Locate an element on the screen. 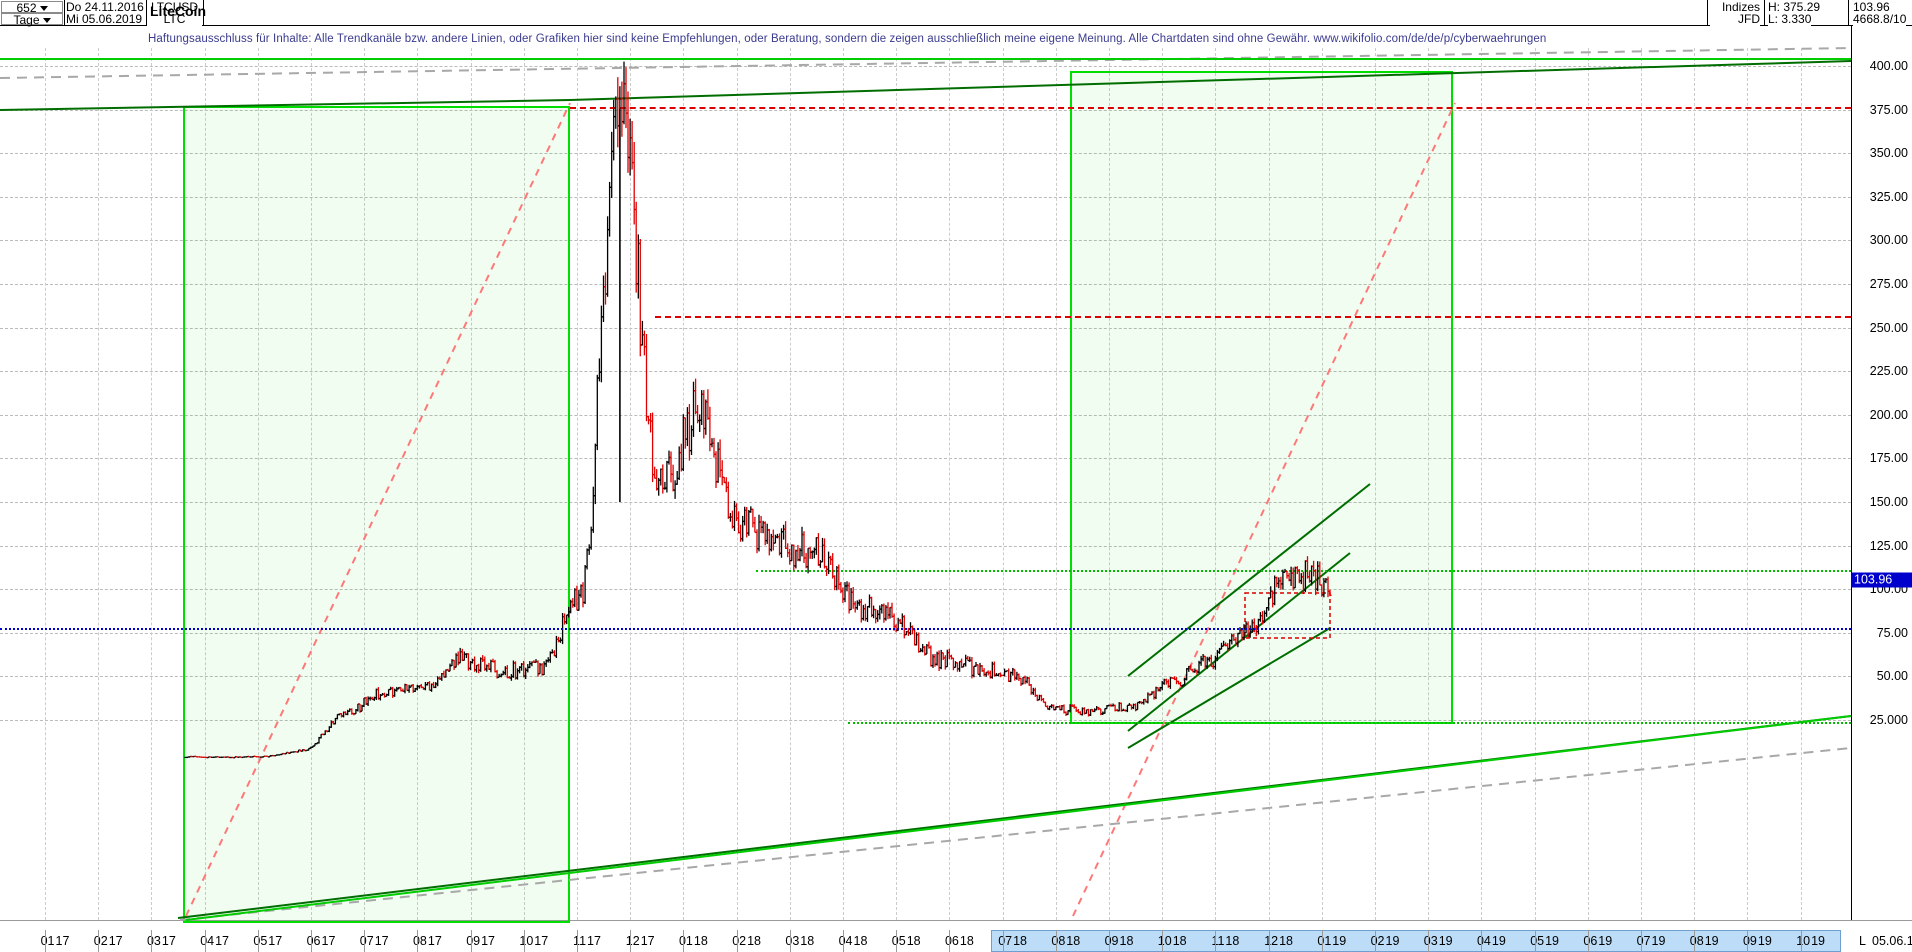  date-tick-label: 0617 is located at coordinates (321, 941).